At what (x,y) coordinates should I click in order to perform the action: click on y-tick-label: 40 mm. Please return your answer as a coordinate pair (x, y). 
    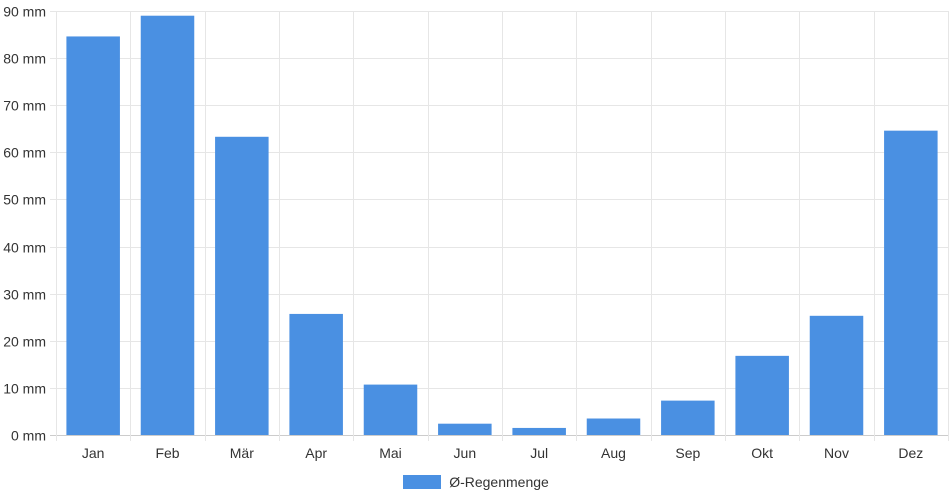
    Looking at the image, I should click on (24, 248).